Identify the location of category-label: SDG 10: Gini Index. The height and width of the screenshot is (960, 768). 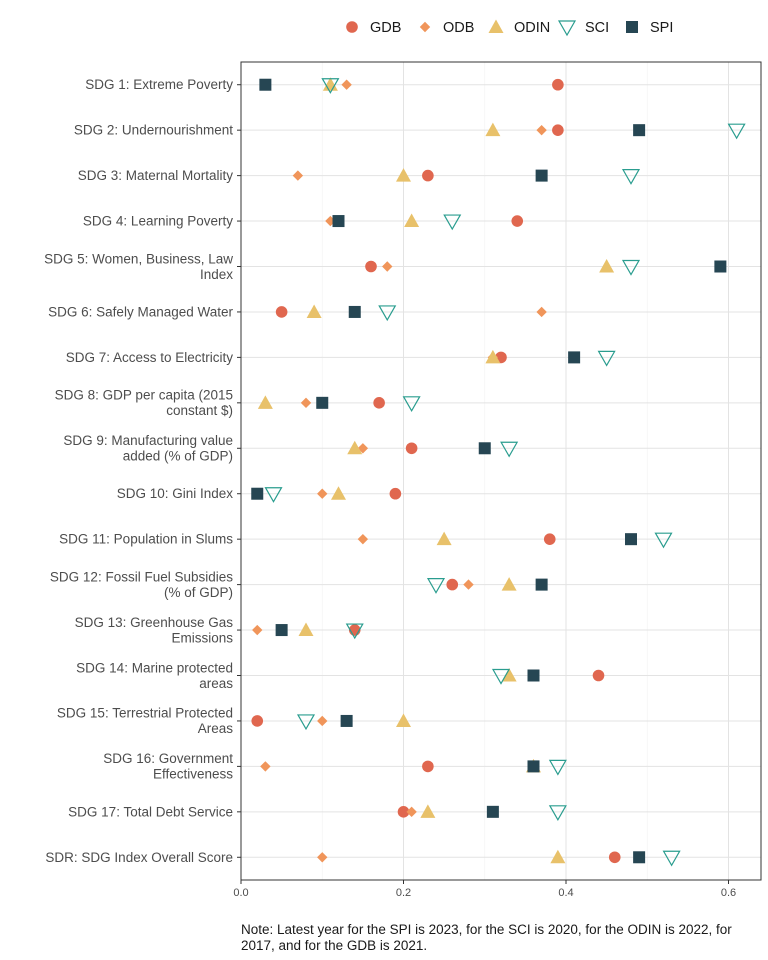
(175, 493).